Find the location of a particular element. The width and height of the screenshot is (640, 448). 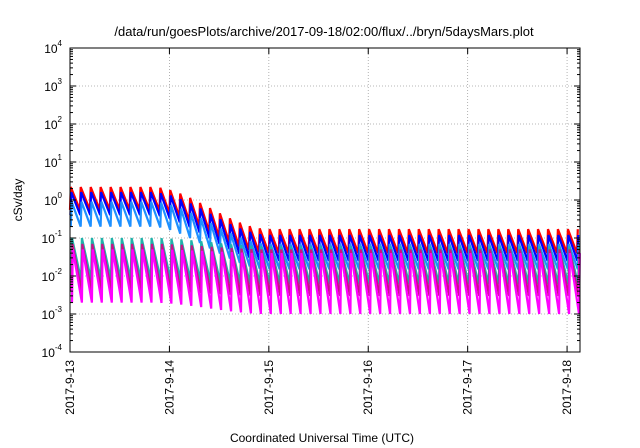

x-tick-label: 2017-9-18 is located at coordinates (567, 387).